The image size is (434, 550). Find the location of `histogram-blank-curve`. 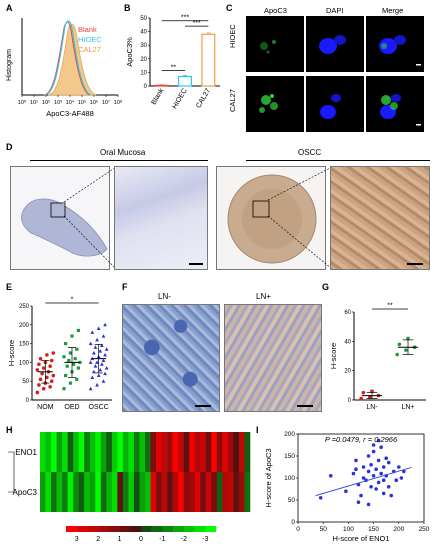

histogram-blank-curve is located at coordinates (67, 58).